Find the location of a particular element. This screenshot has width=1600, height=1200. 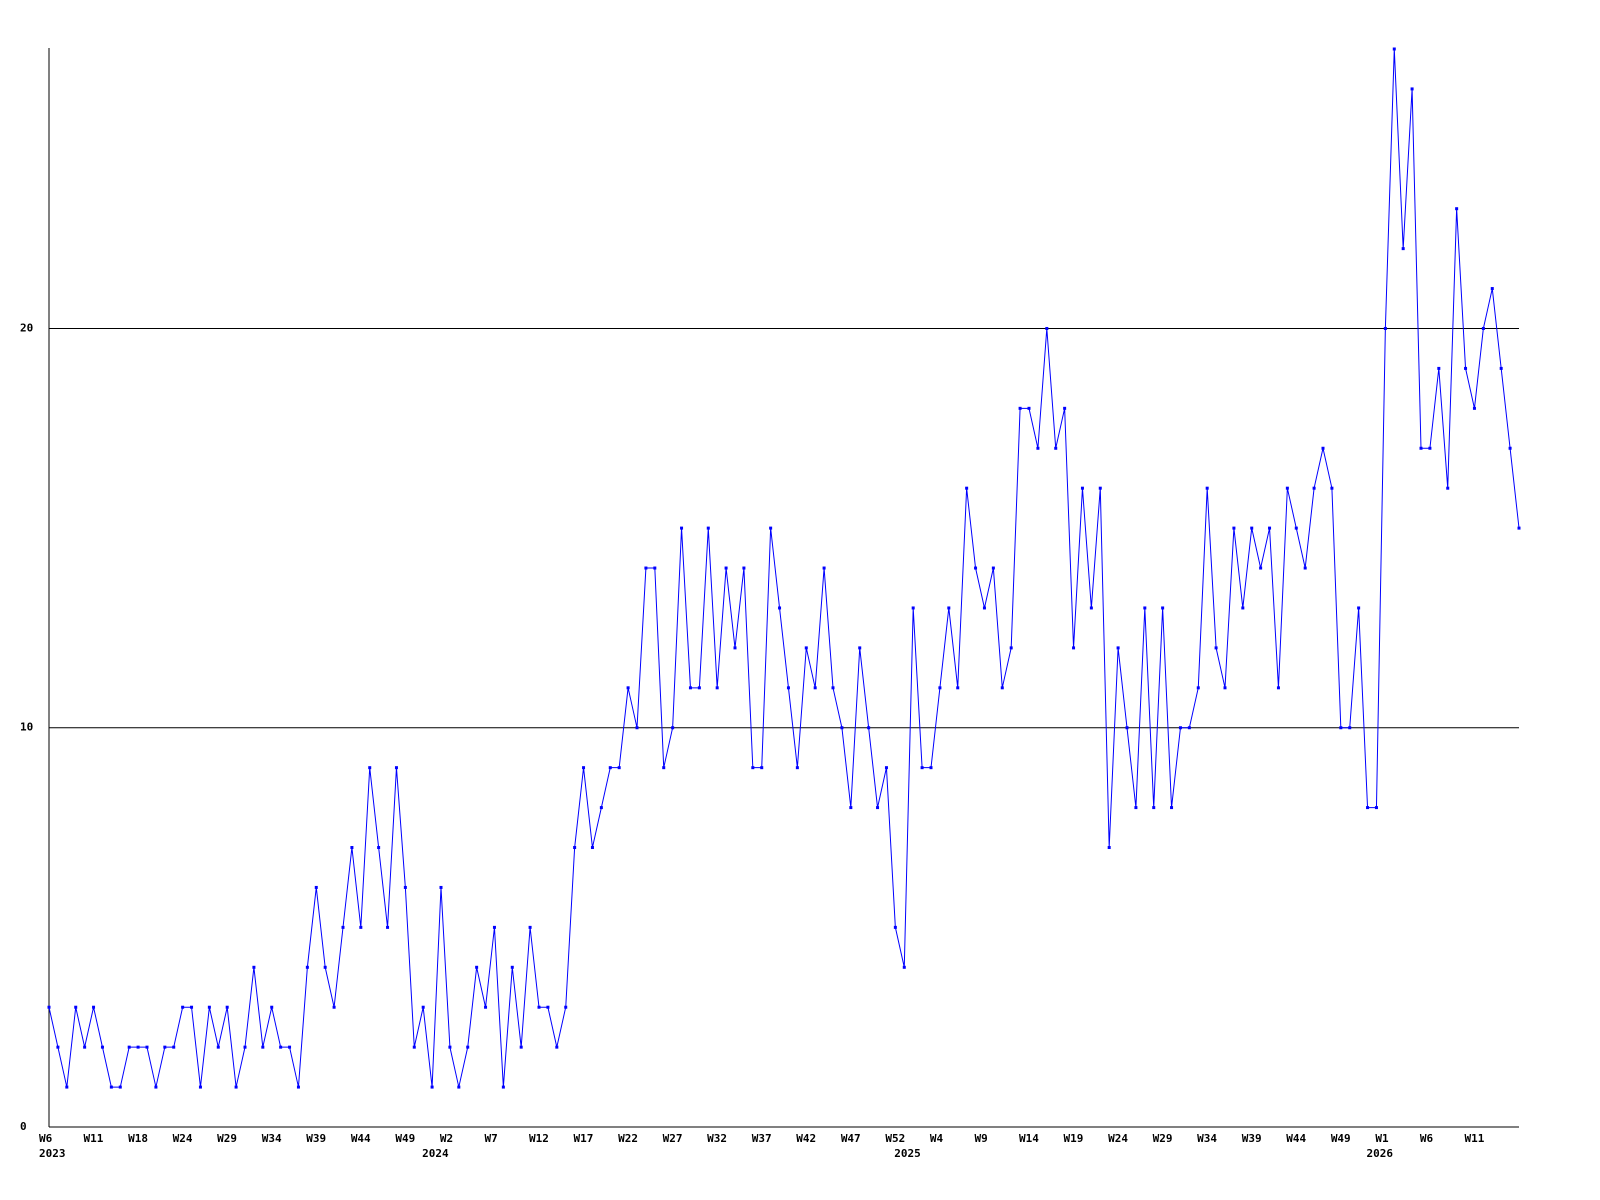

year-label: 2024 is located at coordinates (435, 1153).